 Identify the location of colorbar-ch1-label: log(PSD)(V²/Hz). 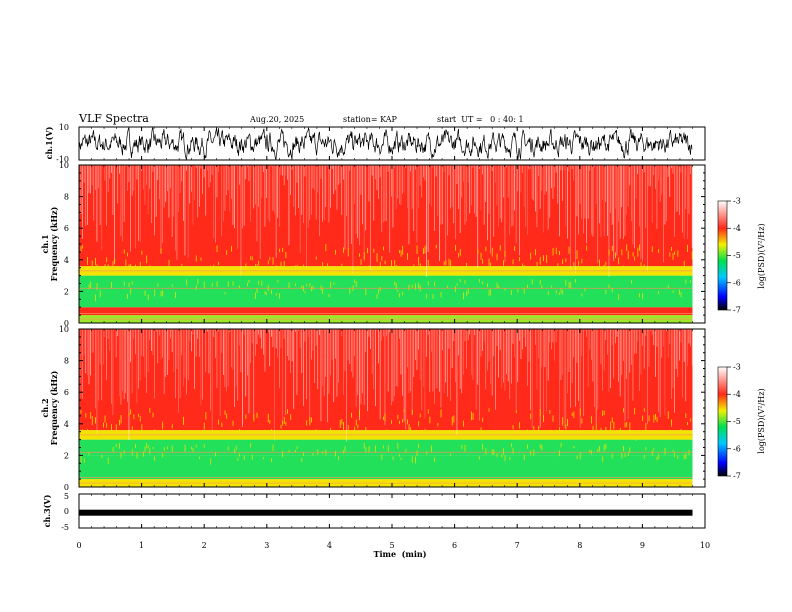
(761, 255).